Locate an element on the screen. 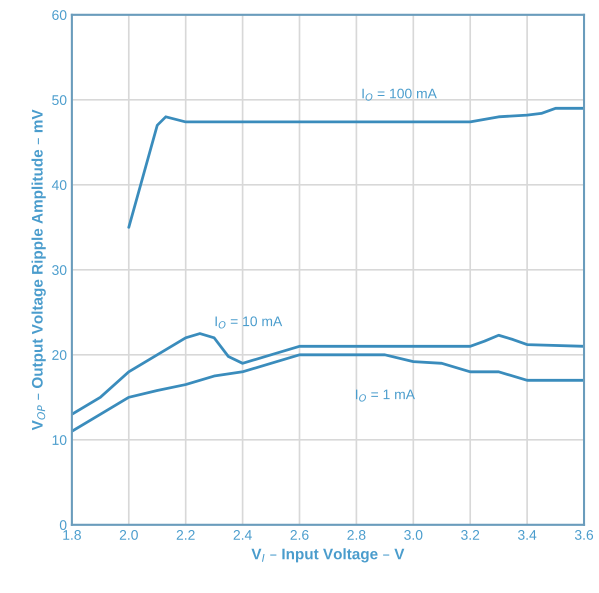 Image resolution: width=599 pixels, height=593 pixels. x-tick-label: 3.0 is located at coordinates (413, 535).